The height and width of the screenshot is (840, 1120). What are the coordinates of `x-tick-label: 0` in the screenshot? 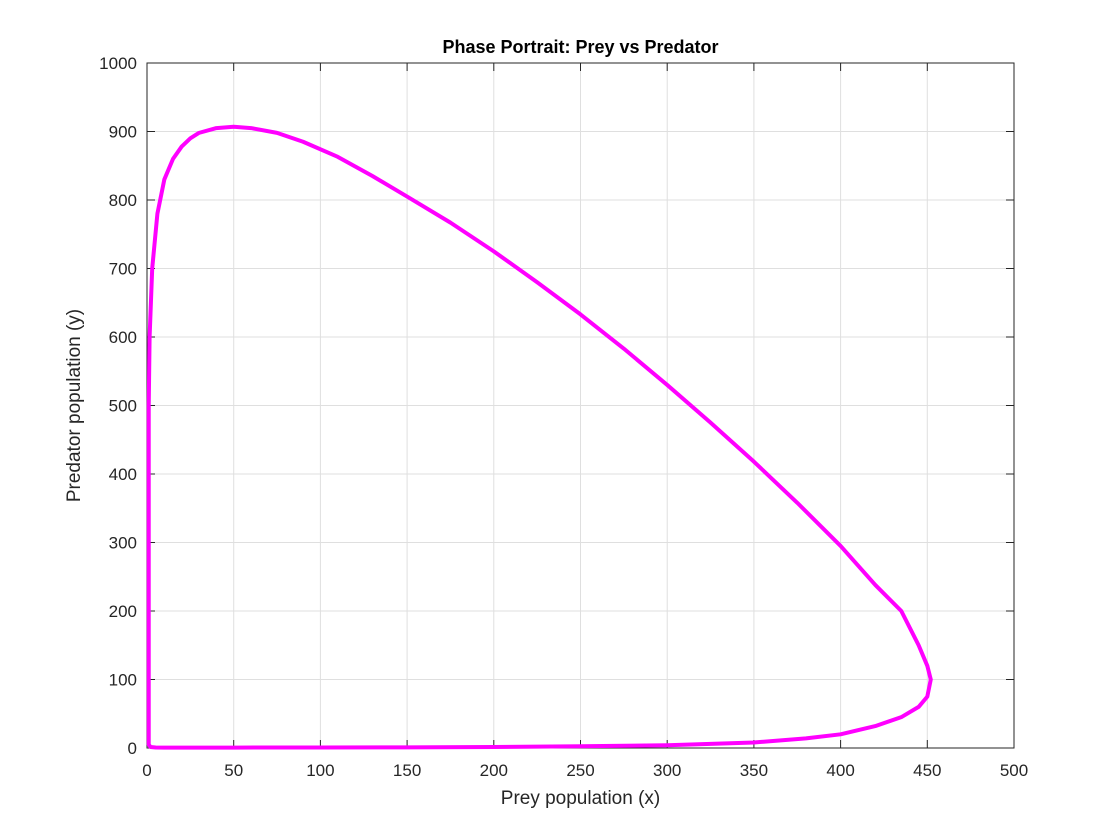 It's located at (146, 770).